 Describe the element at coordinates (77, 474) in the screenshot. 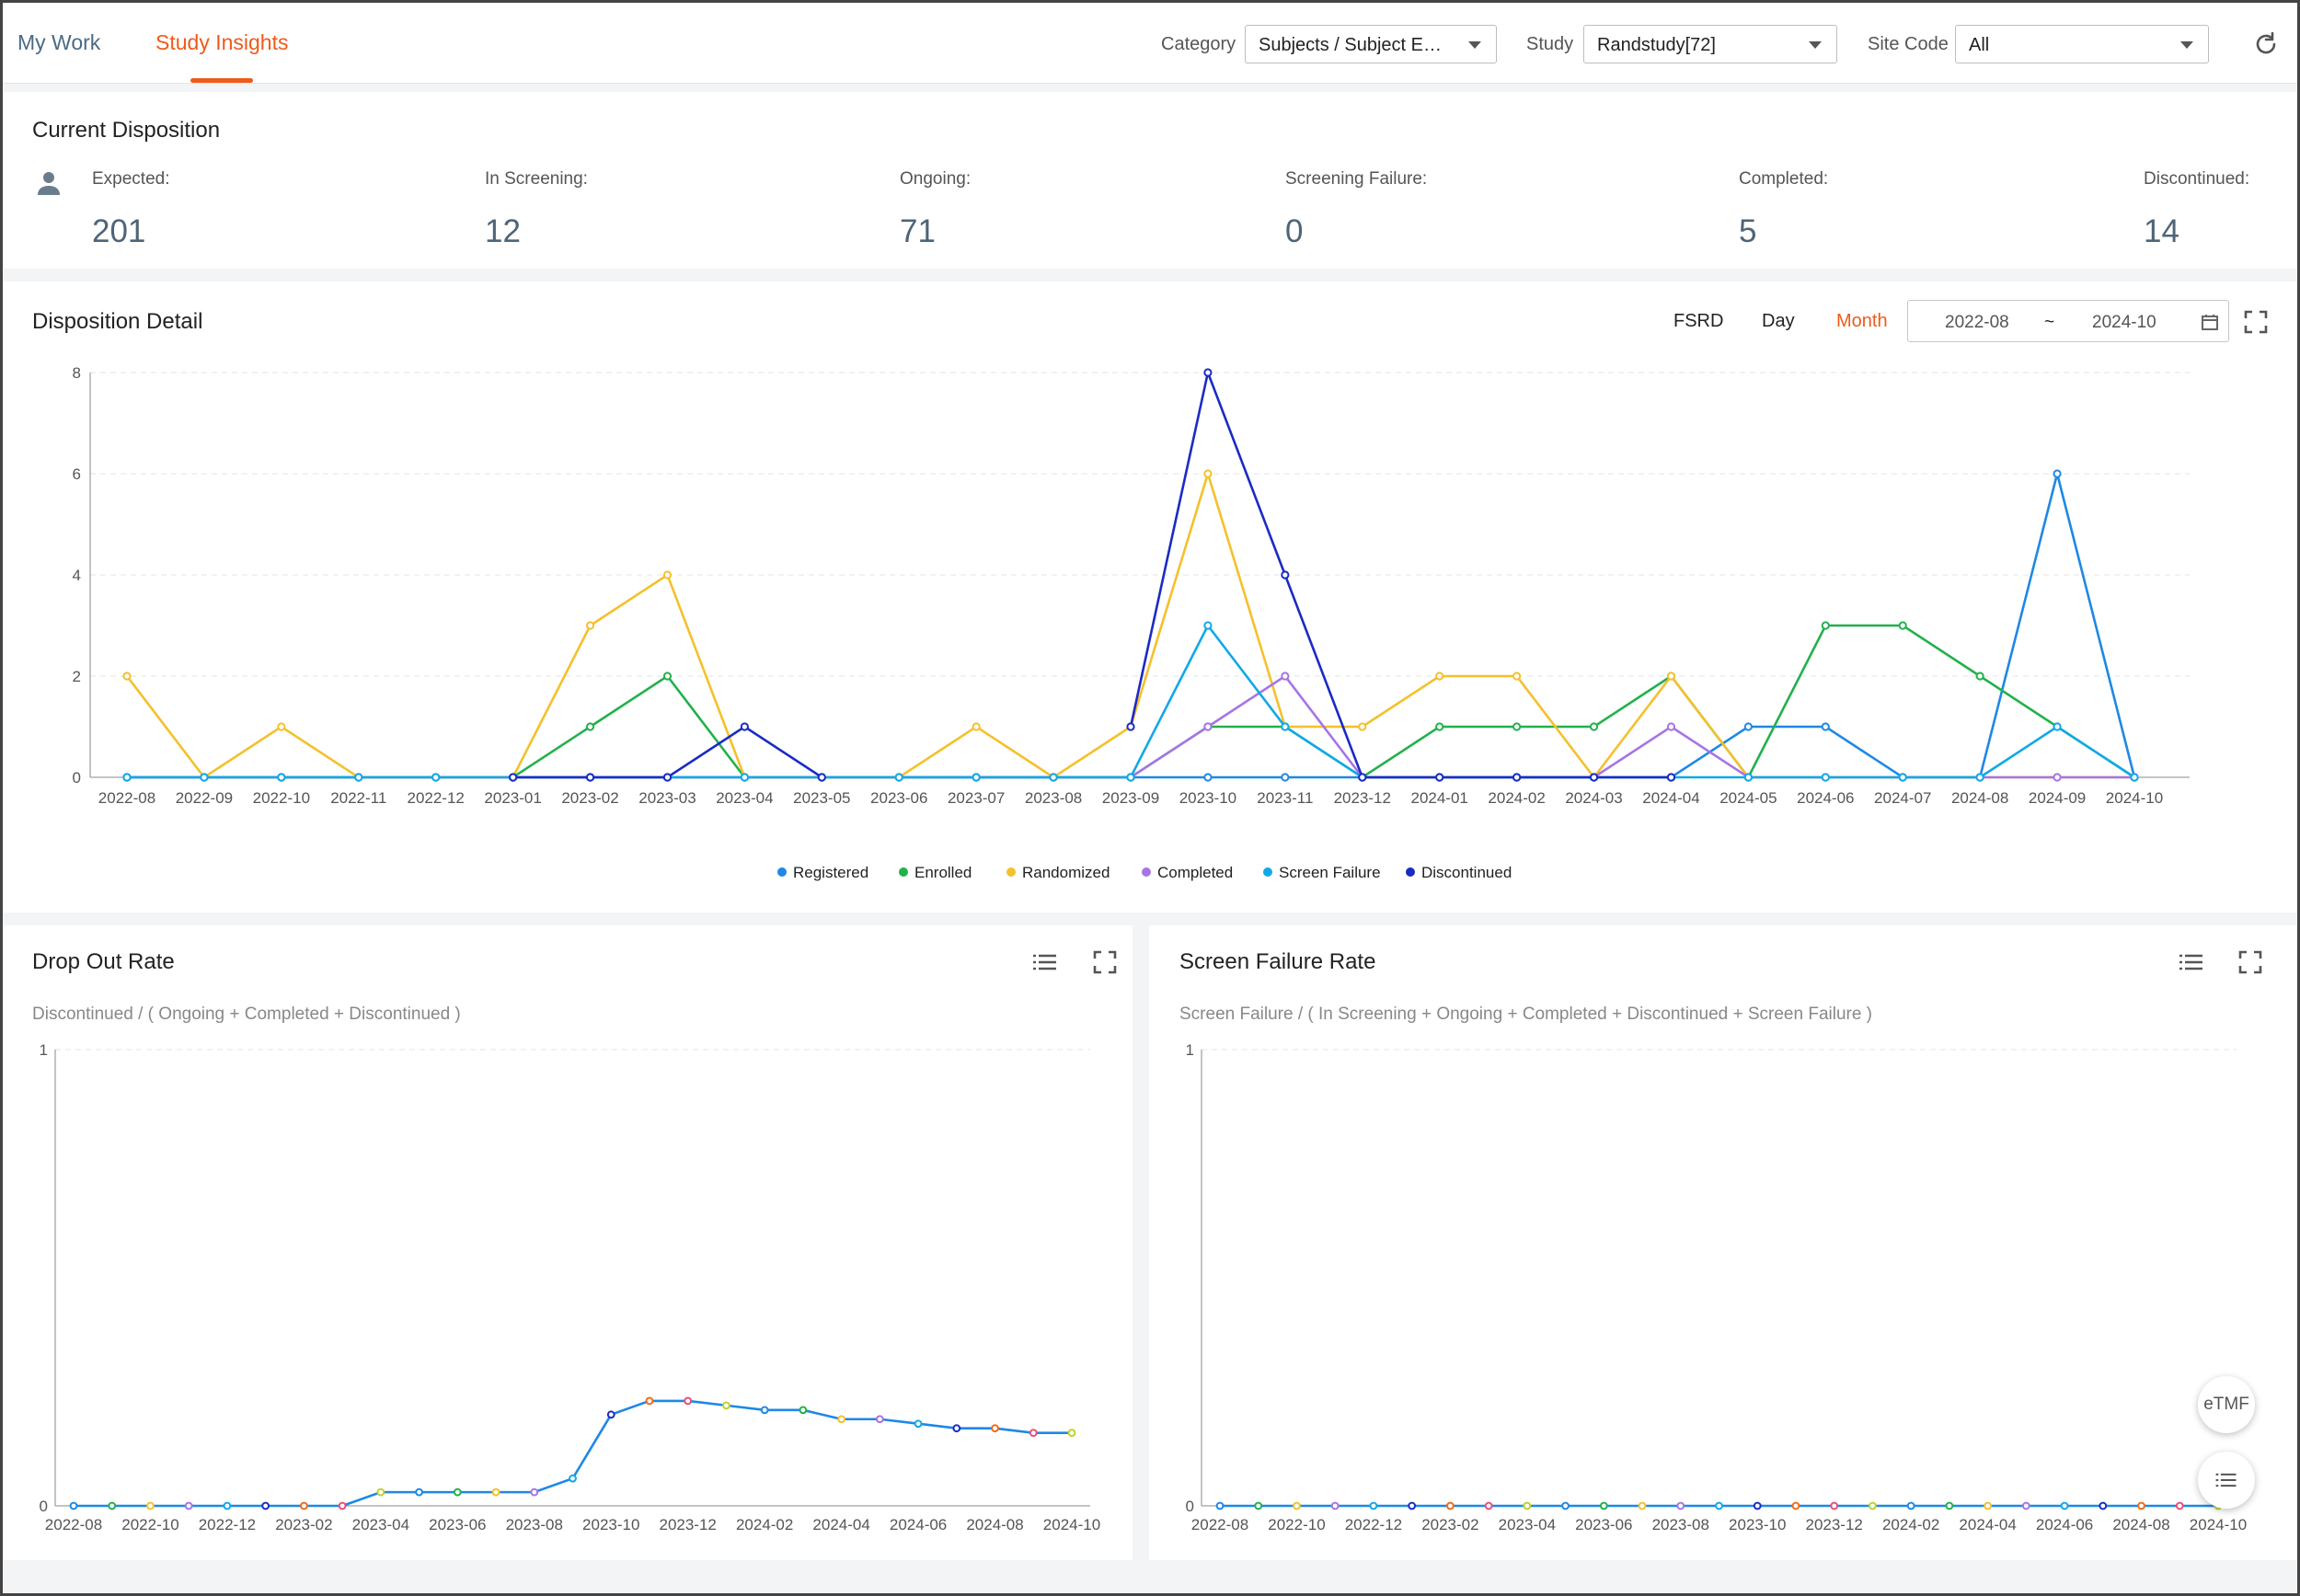

I see `y-tick-label: 6` at that location.